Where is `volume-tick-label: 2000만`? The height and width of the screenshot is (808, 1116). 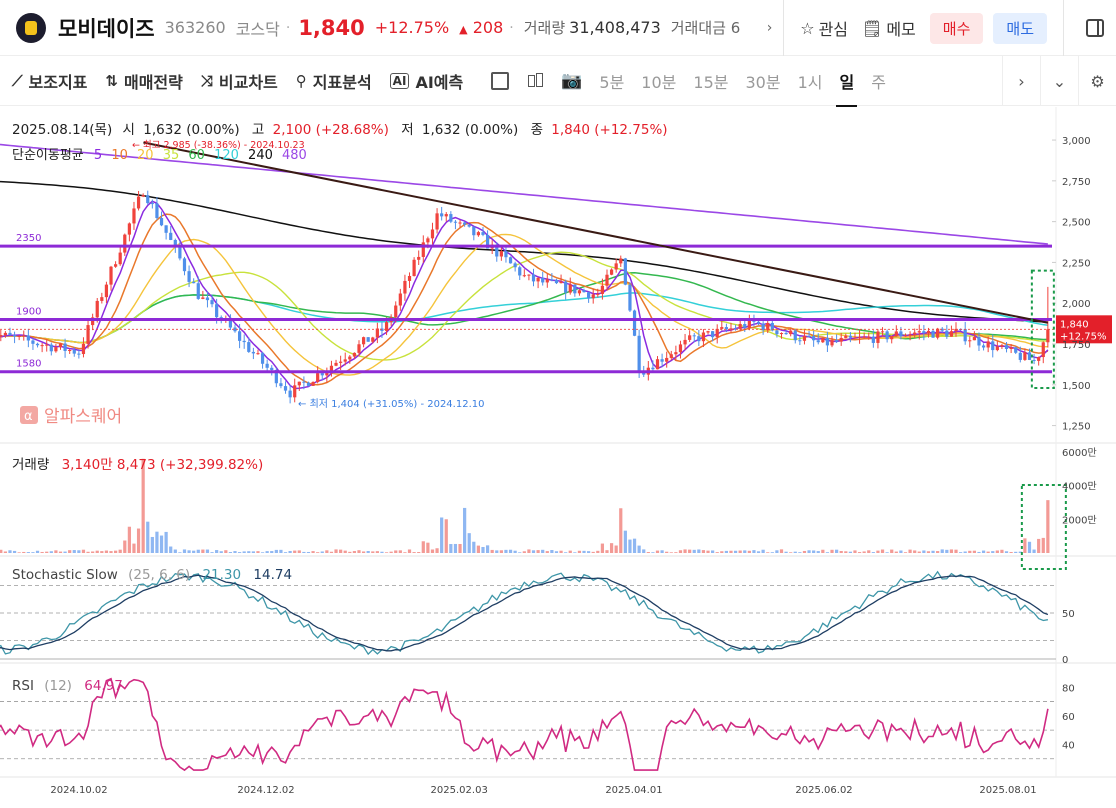 volume-tick-label: 2000만 is located at coordinates (1079, 520).